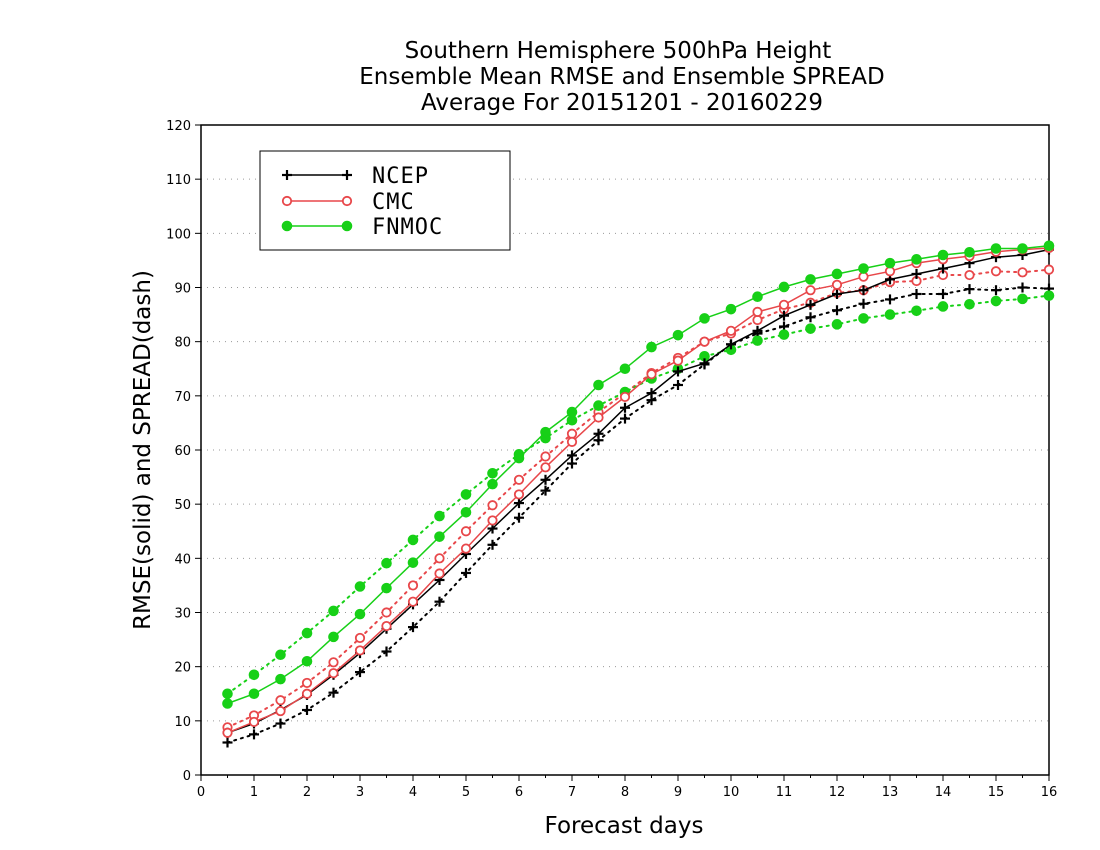 Image resolution: width=1100 pixels, height=850 pixels. What do you see at coordinates (182, 451) in the screenshot?
I see `y-tick-label: 60` at bounding box center [182, 451].